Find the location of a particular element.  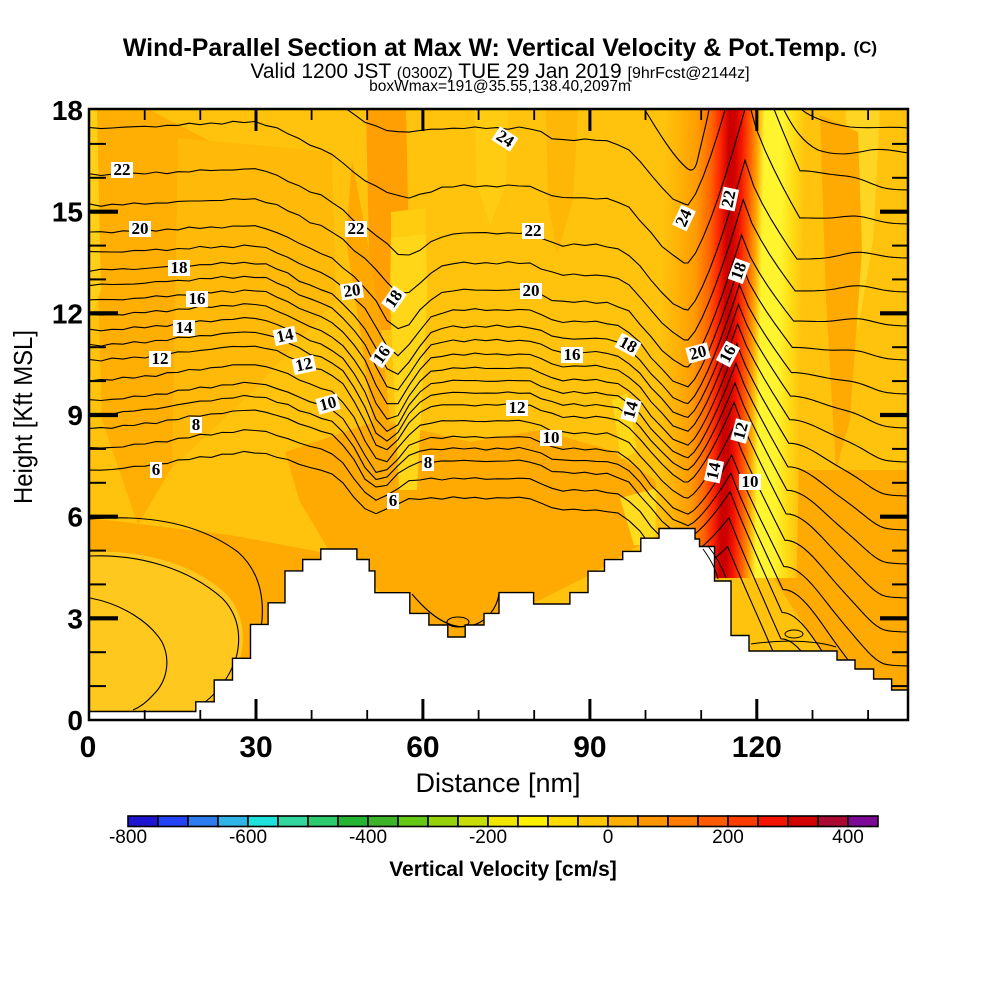

svg-text: 3 is located at coordinates (75, 618).